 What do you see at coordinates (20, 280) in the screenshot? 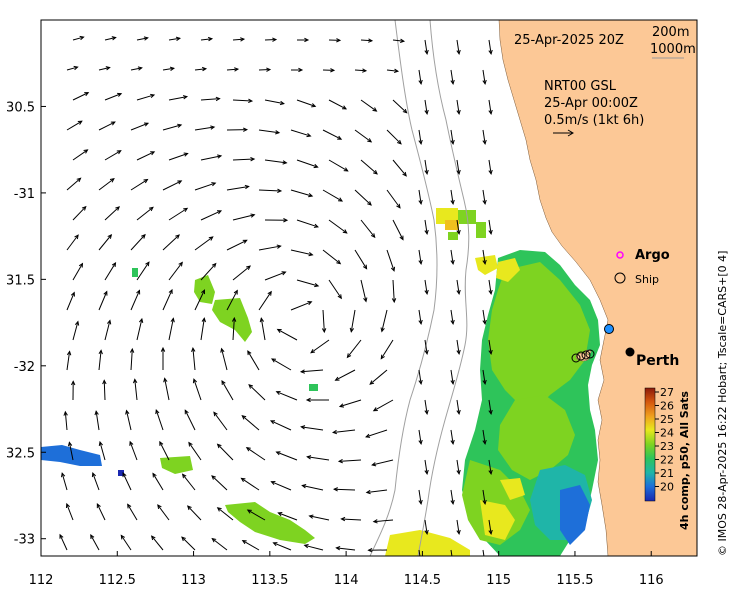
I see `y-tick-label: 31.5` at bounding box center [20, 280].